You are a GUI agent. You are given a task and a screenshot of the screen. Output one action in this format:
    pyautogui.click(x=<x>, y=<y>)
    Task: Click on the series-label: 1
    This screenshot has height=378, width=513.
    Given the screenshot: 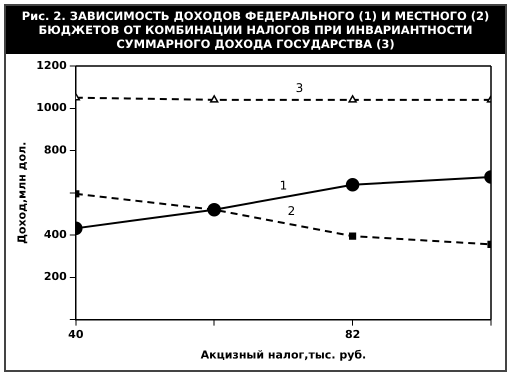 What is the action you would take?
    pyautogui.click(x=284, y=185)
    